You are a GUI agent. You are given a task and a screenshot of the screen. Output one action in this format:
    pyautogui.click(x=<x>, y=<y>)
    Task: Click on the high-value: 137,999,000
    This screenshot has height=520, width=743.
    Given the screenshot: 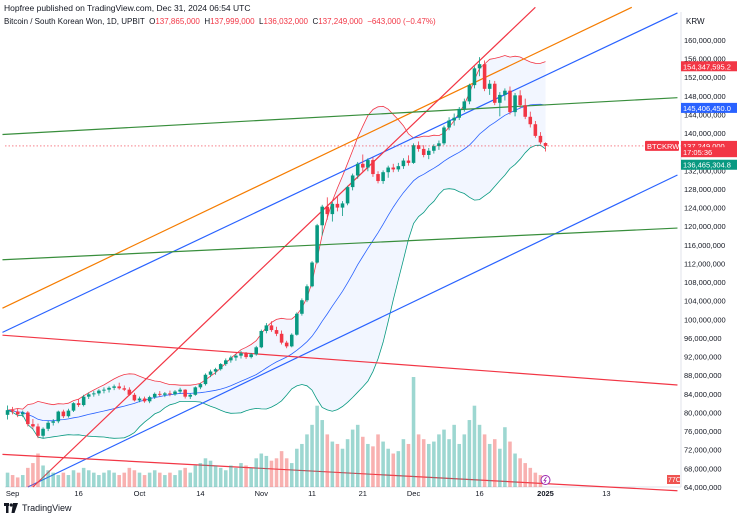 What is the action you would take?
    pyautogui.click(x=232, y=21)
    